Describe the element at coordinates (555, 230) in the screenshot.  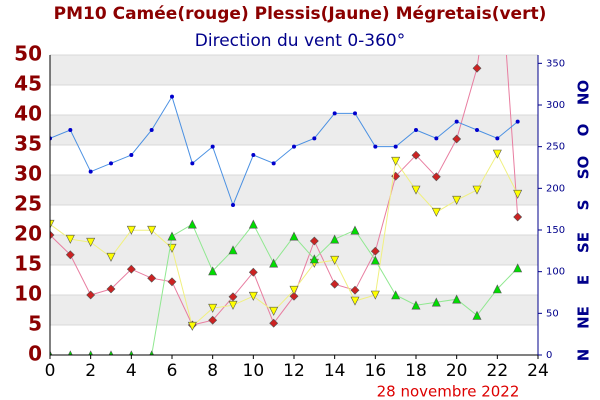
I see `y2-tick-label: 150` at that location.